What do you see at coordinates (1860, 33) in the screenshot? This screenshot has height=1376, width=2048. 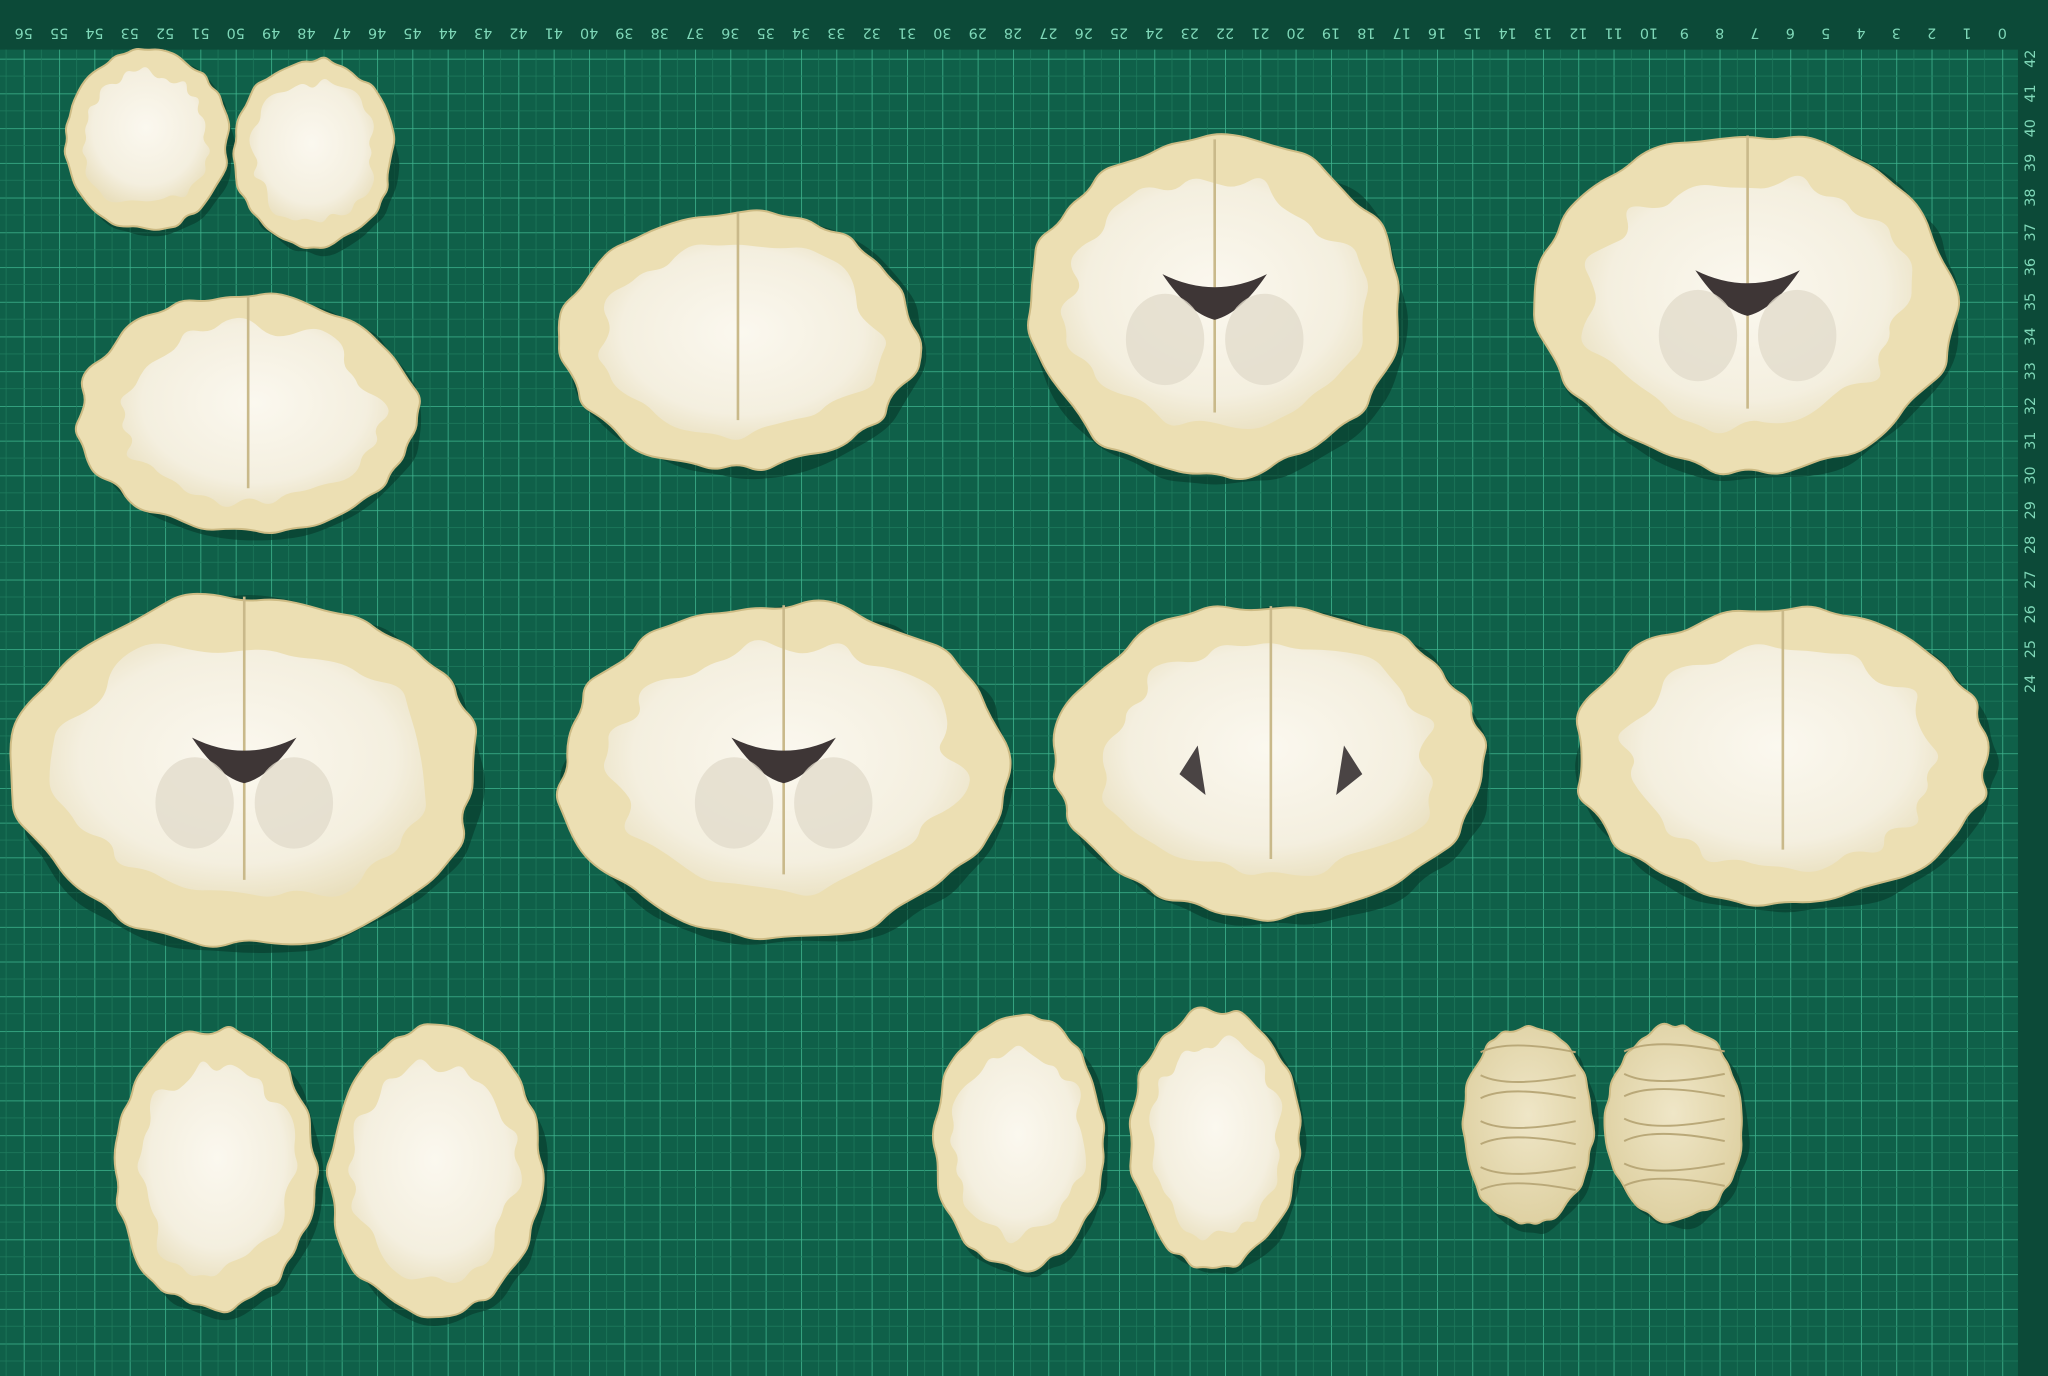 I see `ruler-number: 4` at bounding box center [1860, 33].